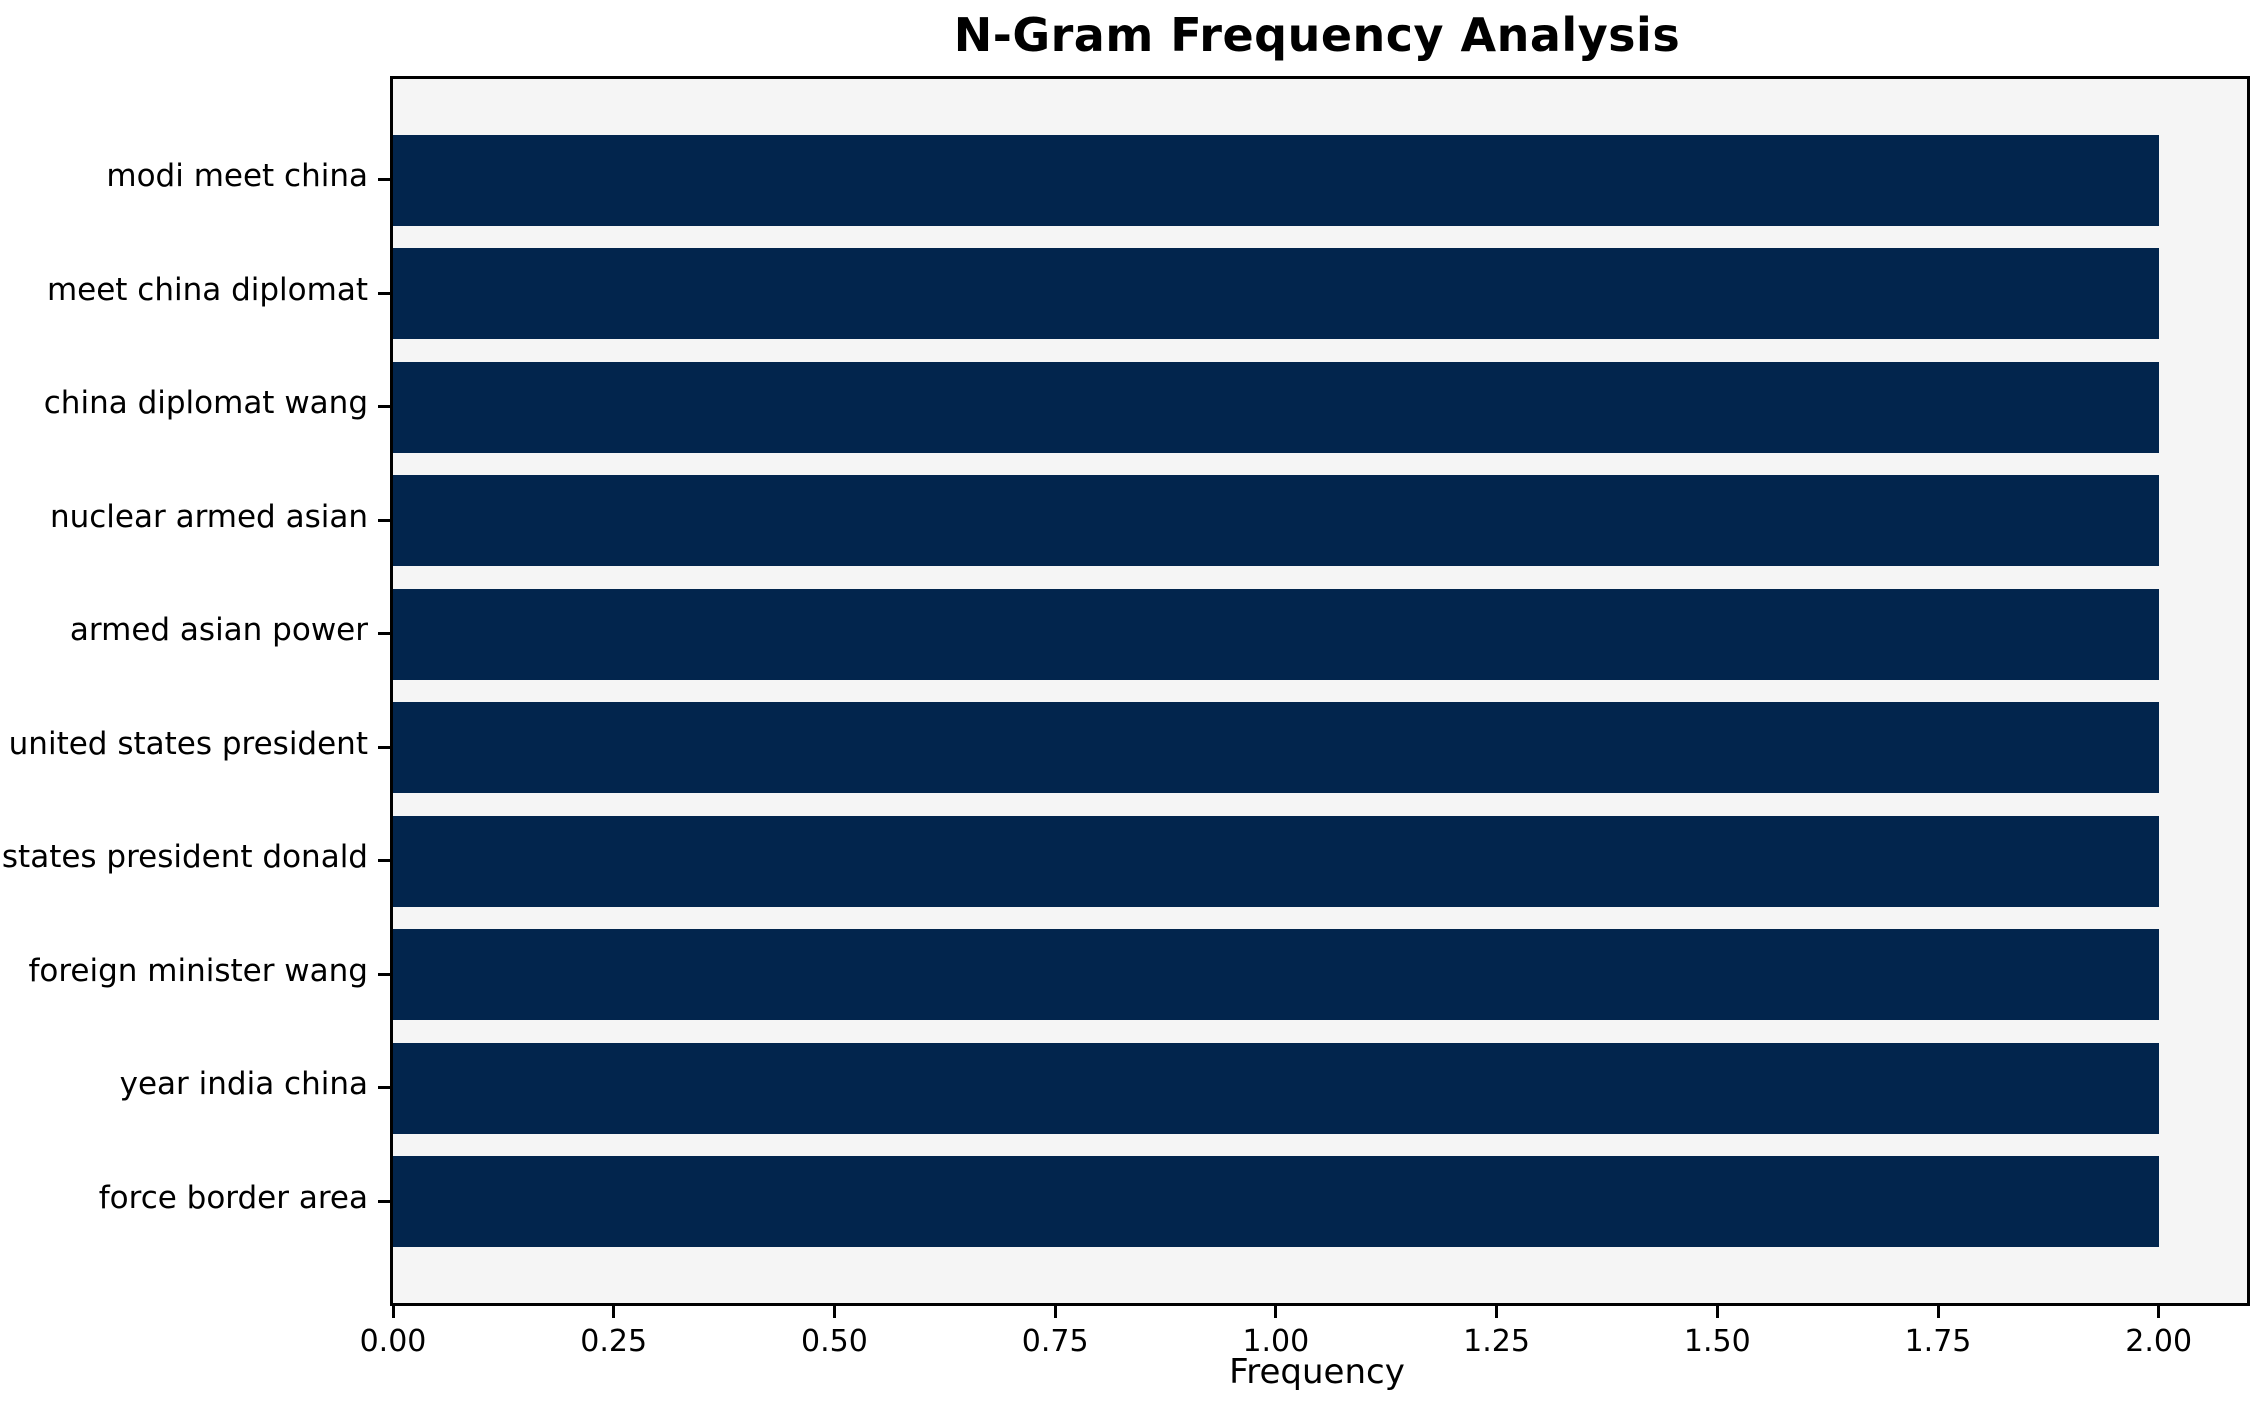 Image resolution: width=2264 pixels, height=1414 pixels. Describe the element at coordinates (1055, 1341) in the screenshot. I see `x-tick-label: 0.75` at that location.